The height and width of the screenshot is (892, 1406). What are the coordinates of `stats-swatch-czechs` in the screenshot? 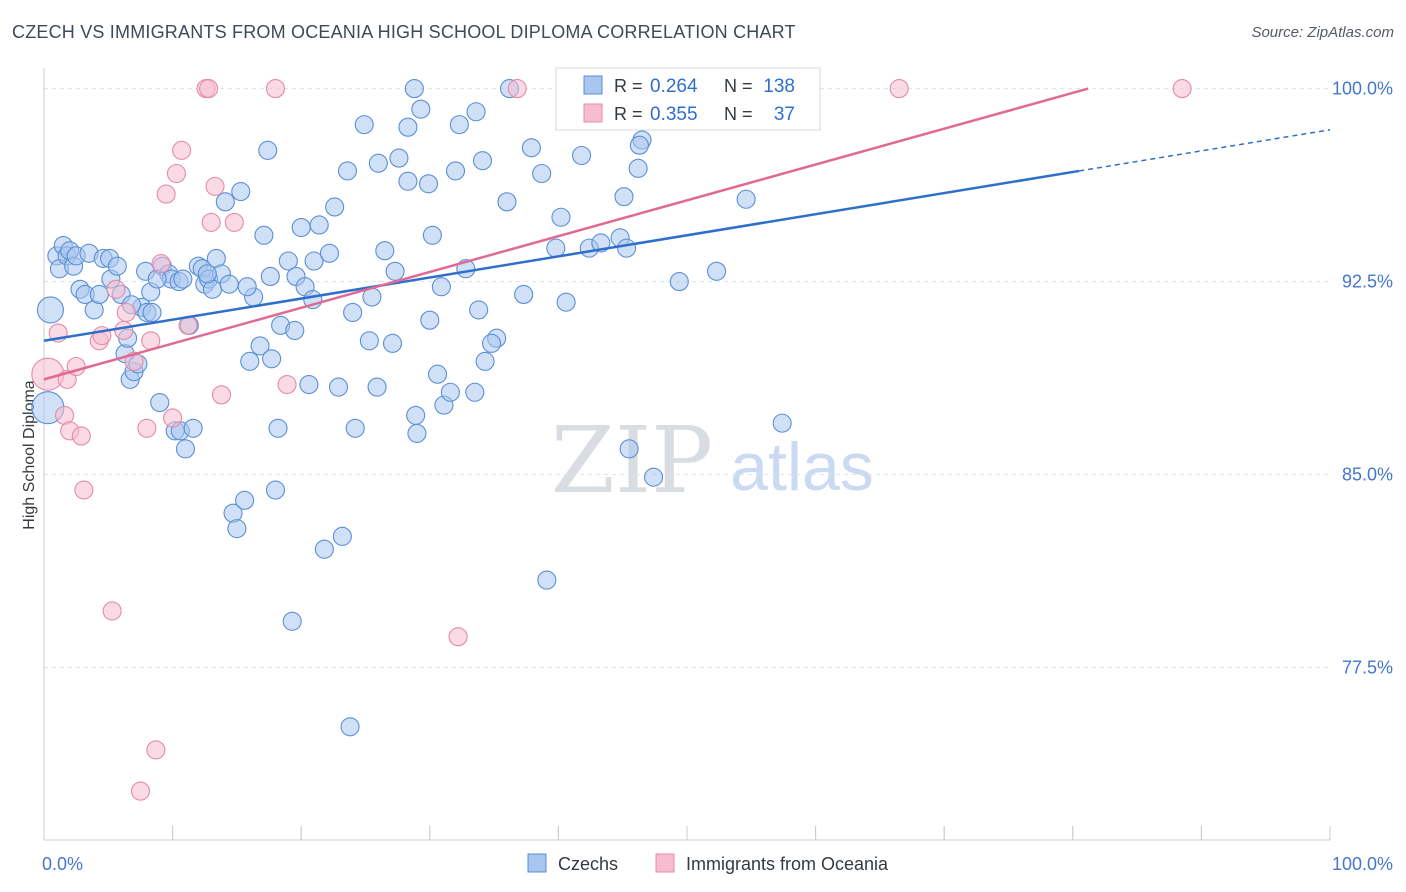 It's located at (593, 85).